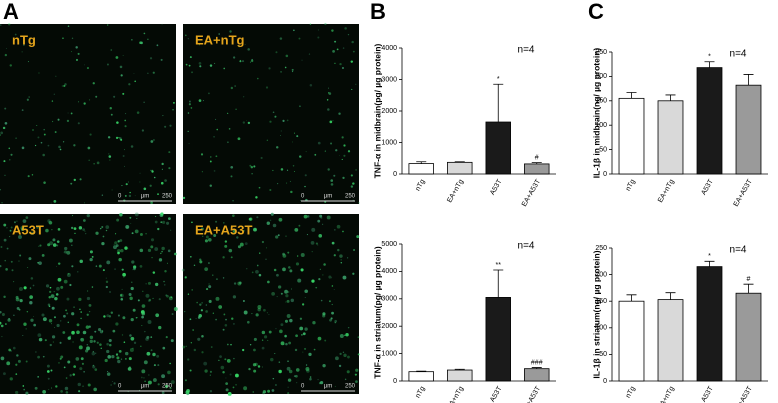 The width and height of the screenshot is (778, 403). What do you see at coordinates (28, 229) in the screenshot?
I see `image-label: A53T` at bounding box center [28, 229].